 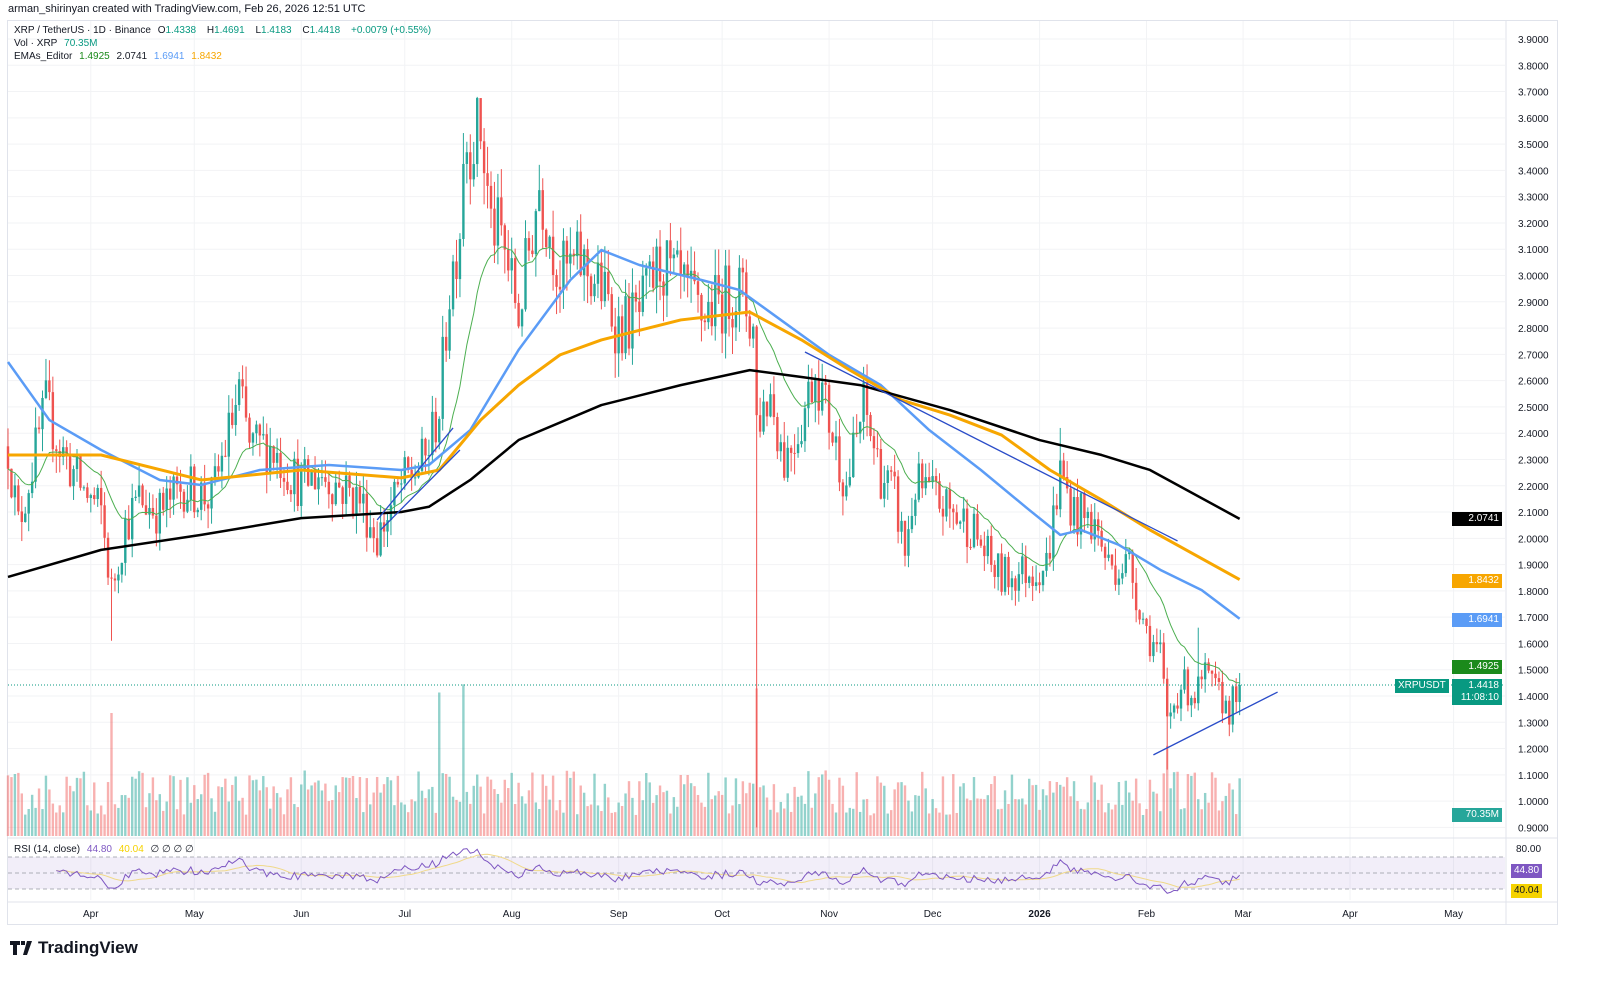 What do you see at coordinates (120, 56) in the screenshot?
I see `ema-legend: EMAs_Editor 1.4925 2.0741 1.6941 1.8432` at bounding box center [120, 56].